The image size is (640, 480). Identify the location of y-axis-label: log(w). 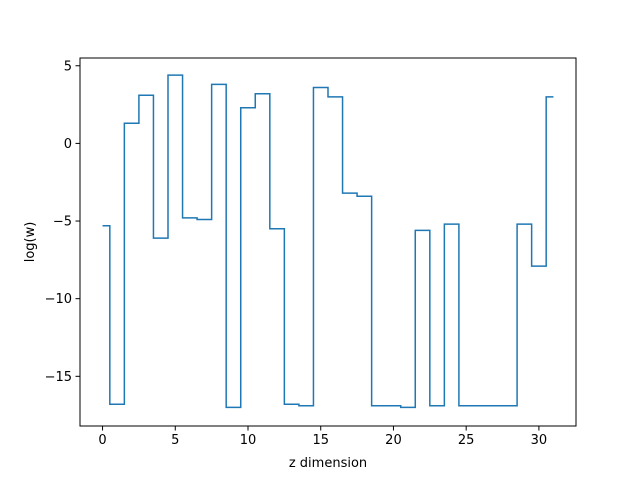
(30, 242).